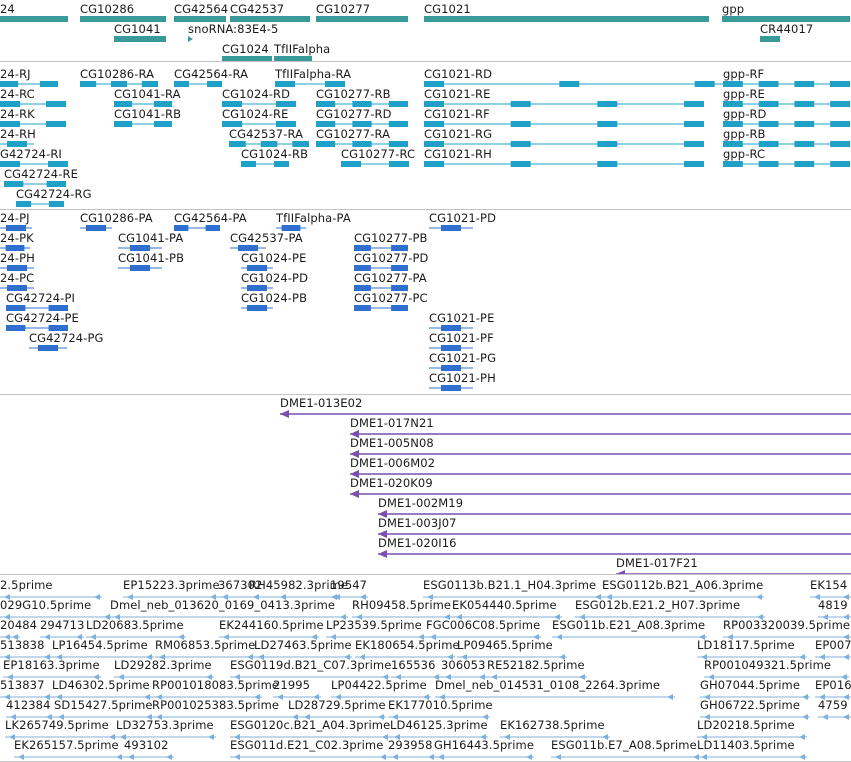 This screenshot has height=762, width=851. What do you see at coordinates (116, 218) in the screenshot?
I see `feature-label: CG10286-PA` at bounding box center [116, 218].